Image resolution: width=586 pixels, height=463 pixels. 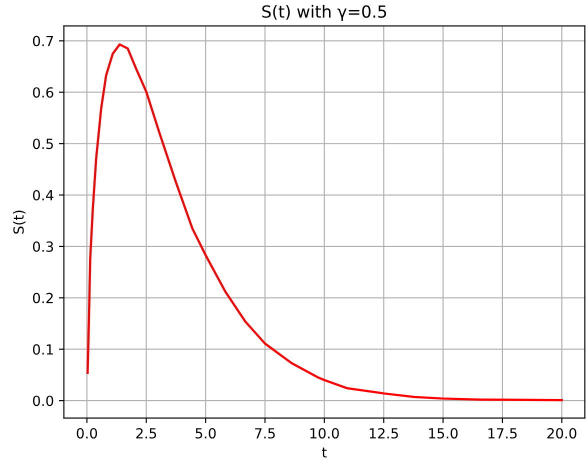 I want to click on y-axis-title: S(t), so click(x=19, y=222).